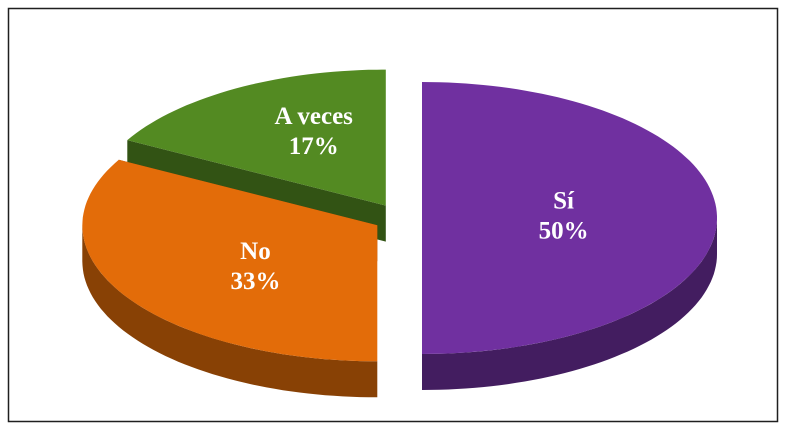  I want to click on slice-label: A veces, so click(313, 116).